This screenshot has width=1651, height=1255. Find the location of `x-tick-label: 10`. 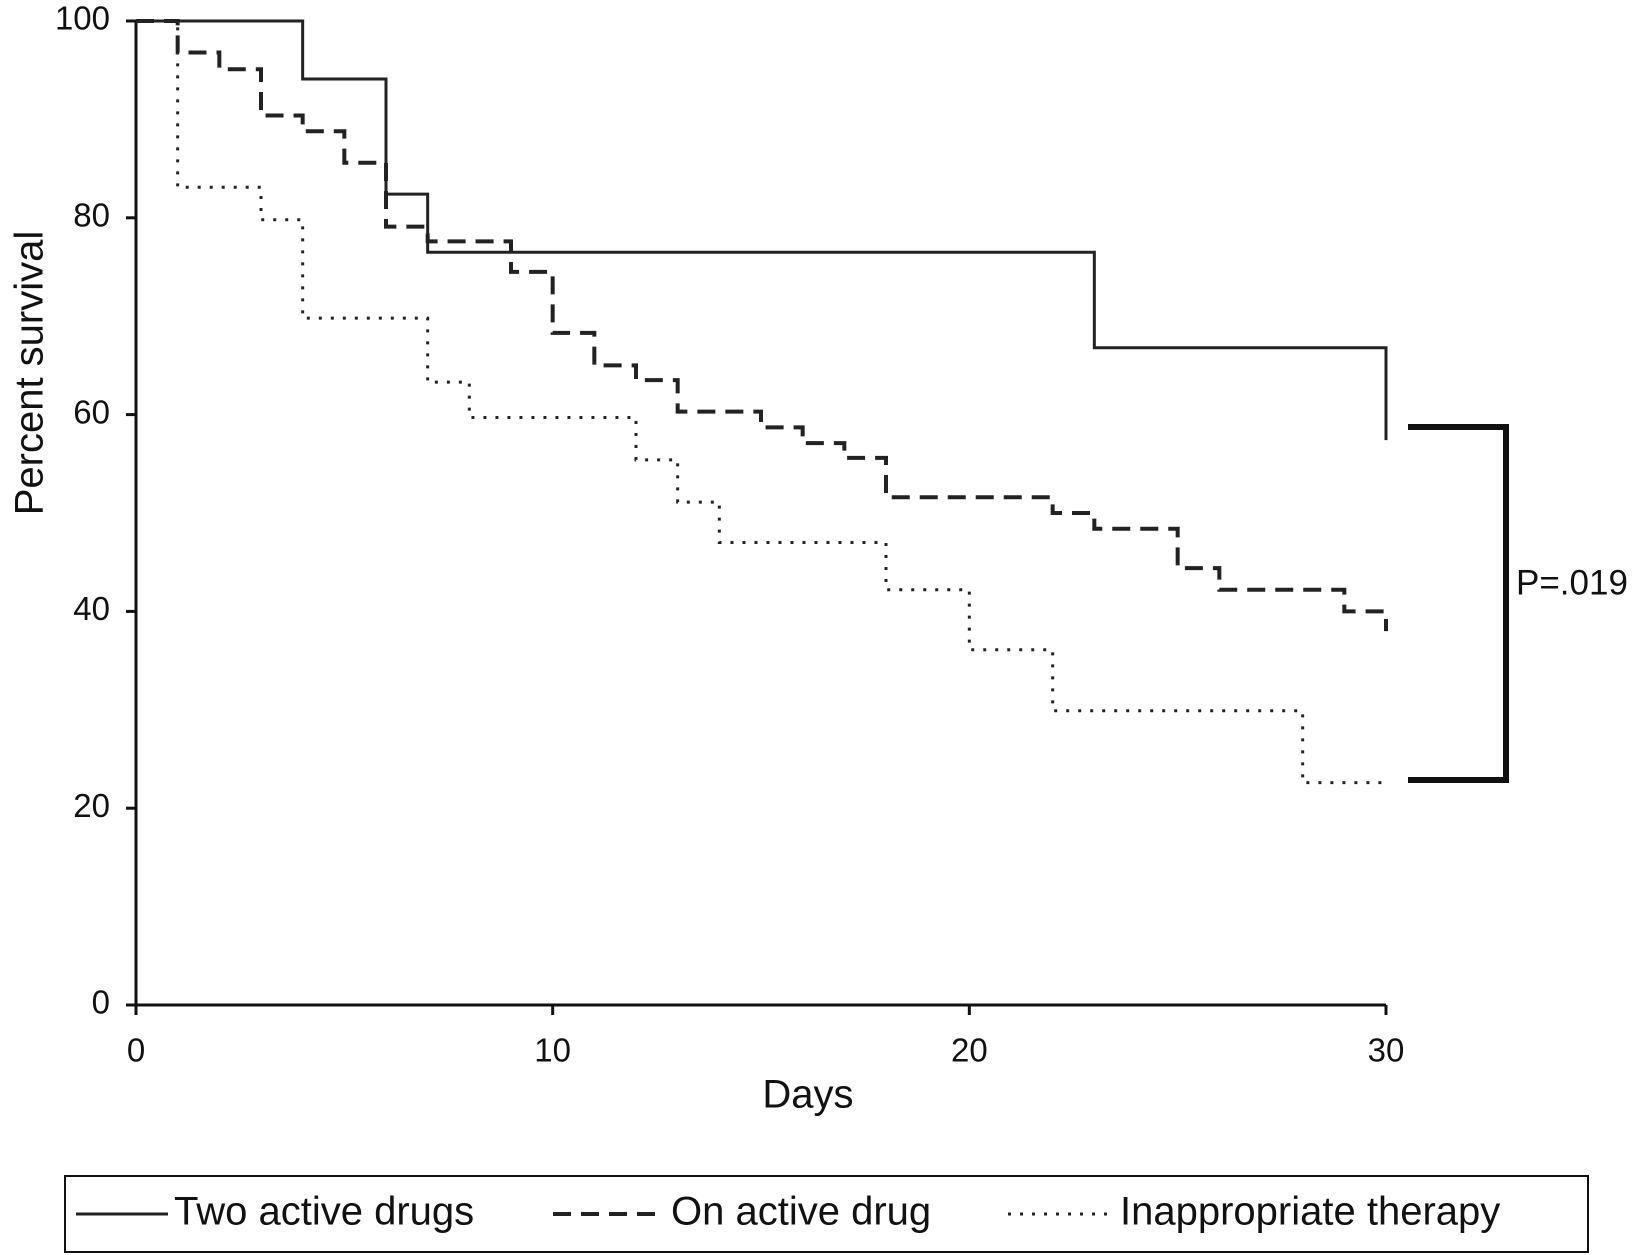

x-tick-label: 10 is located at coordinates (552, 1050).